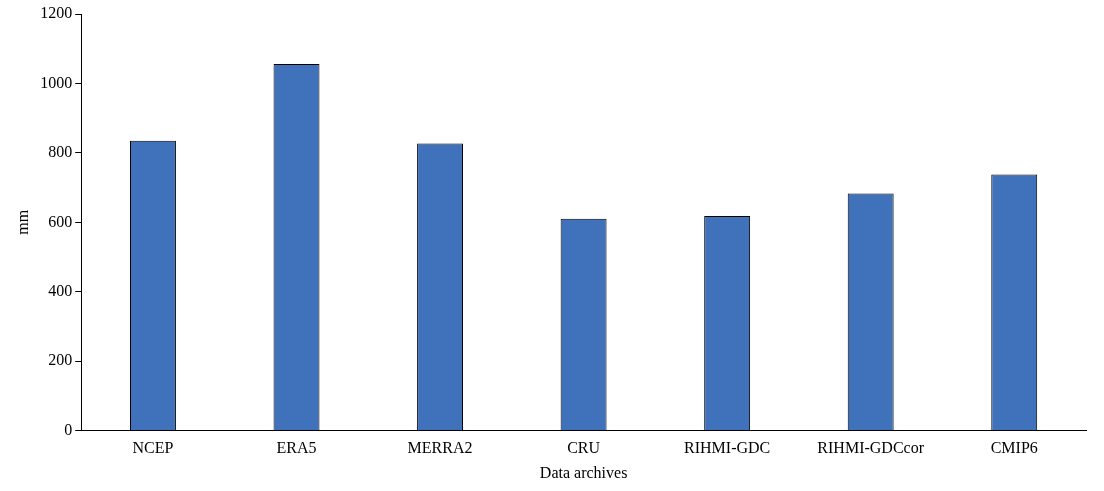  Describe the element at coordinates (60, 221) in the screenshot. I see `y-tick-label: 600` at that location.